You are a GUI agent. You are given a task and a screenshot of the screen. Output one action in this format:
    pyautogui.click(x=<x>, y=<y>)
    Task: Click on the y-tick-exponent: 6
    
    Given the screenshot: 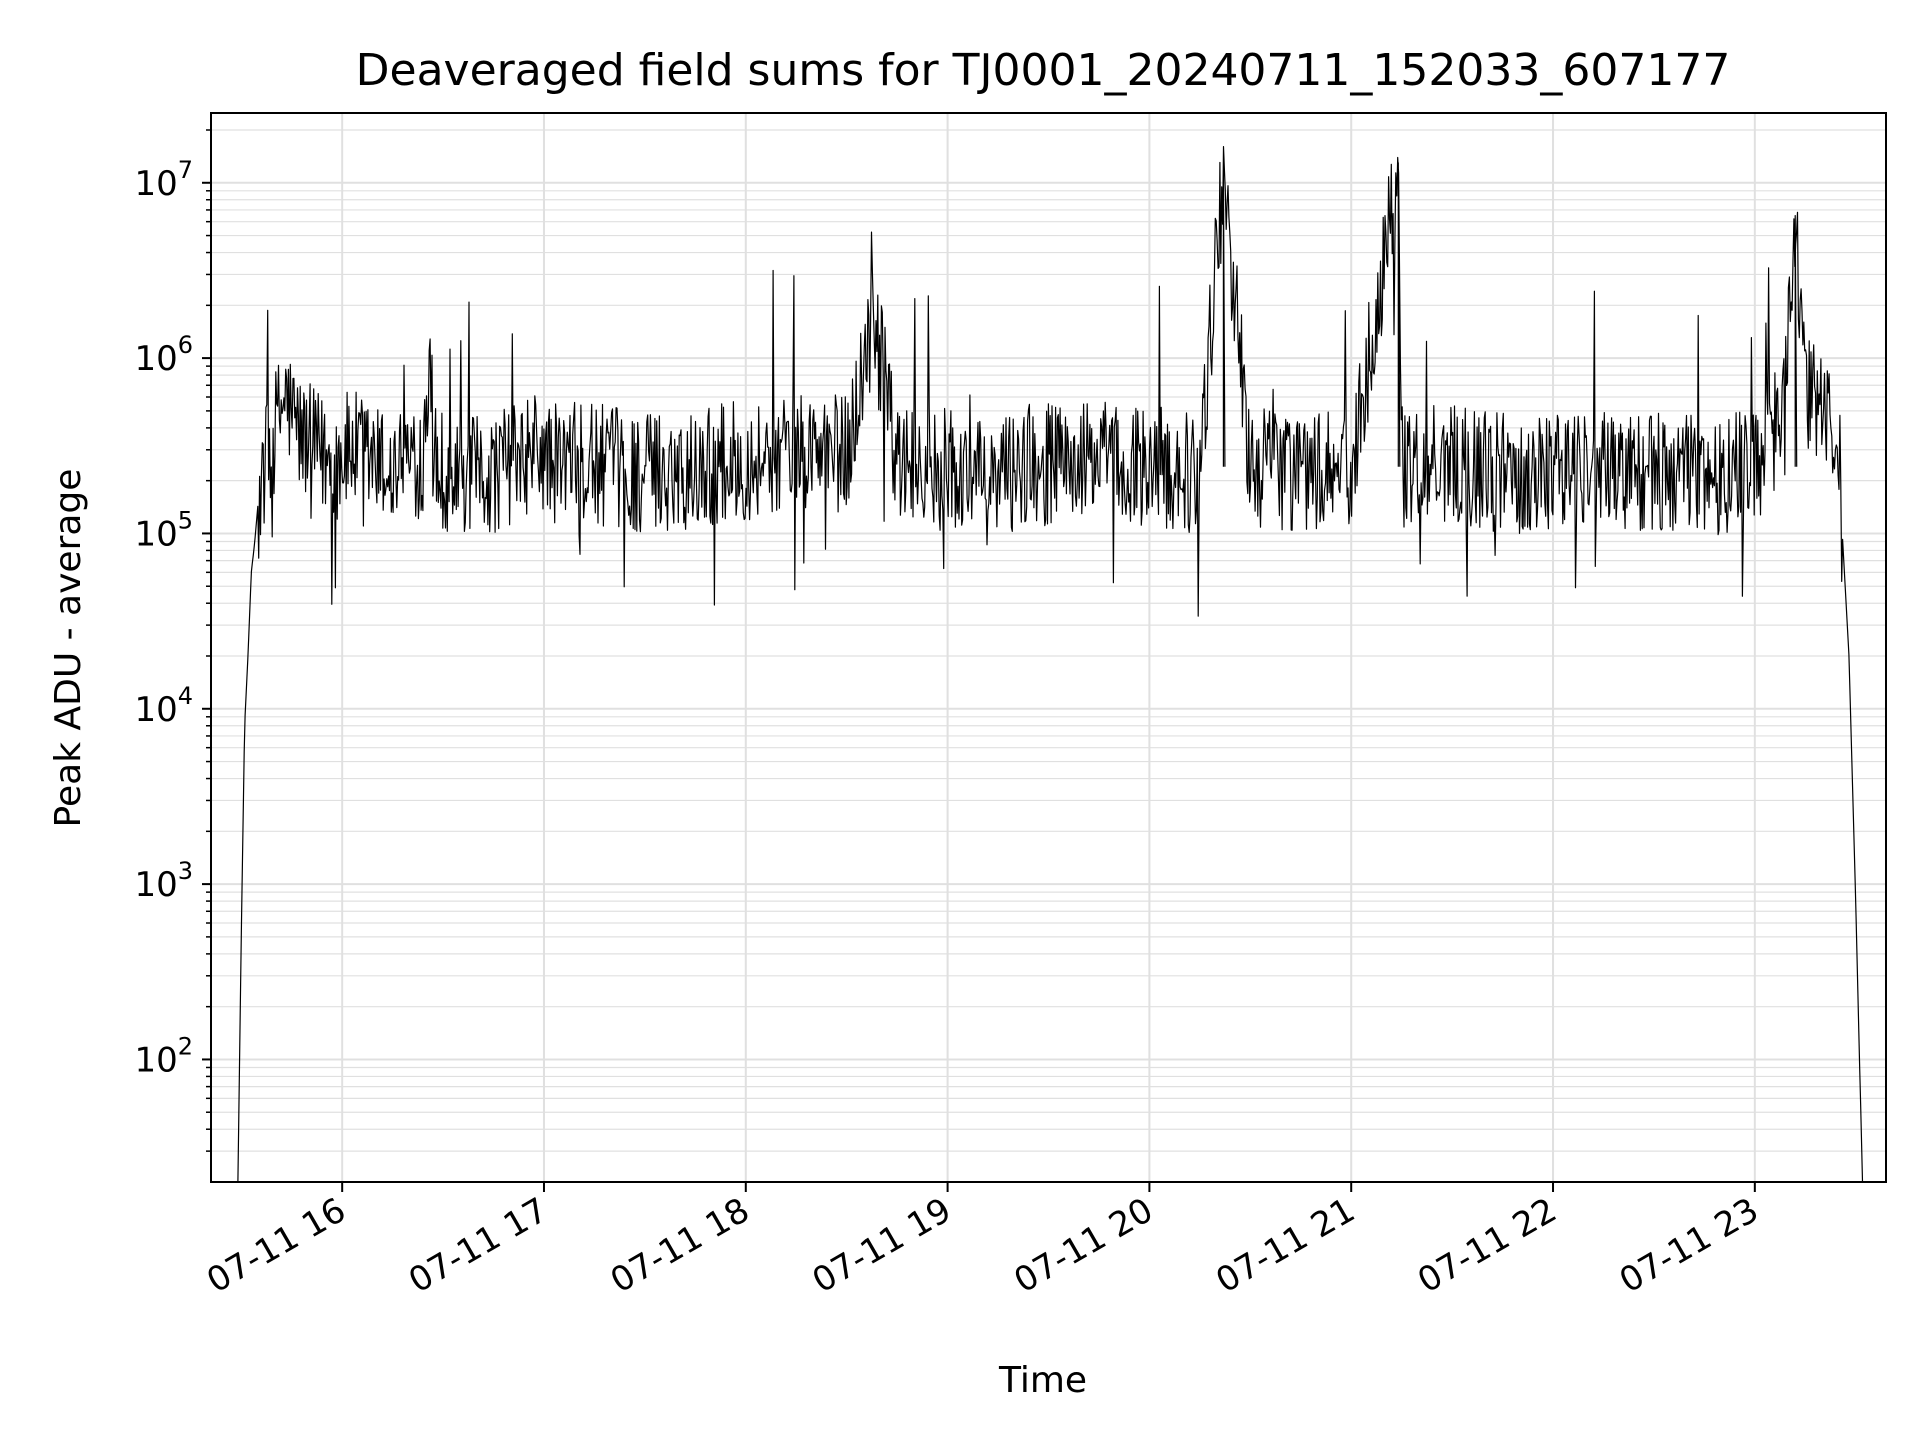 What is the action you would take?
    pyautogui.click(x=185, y=345)
    